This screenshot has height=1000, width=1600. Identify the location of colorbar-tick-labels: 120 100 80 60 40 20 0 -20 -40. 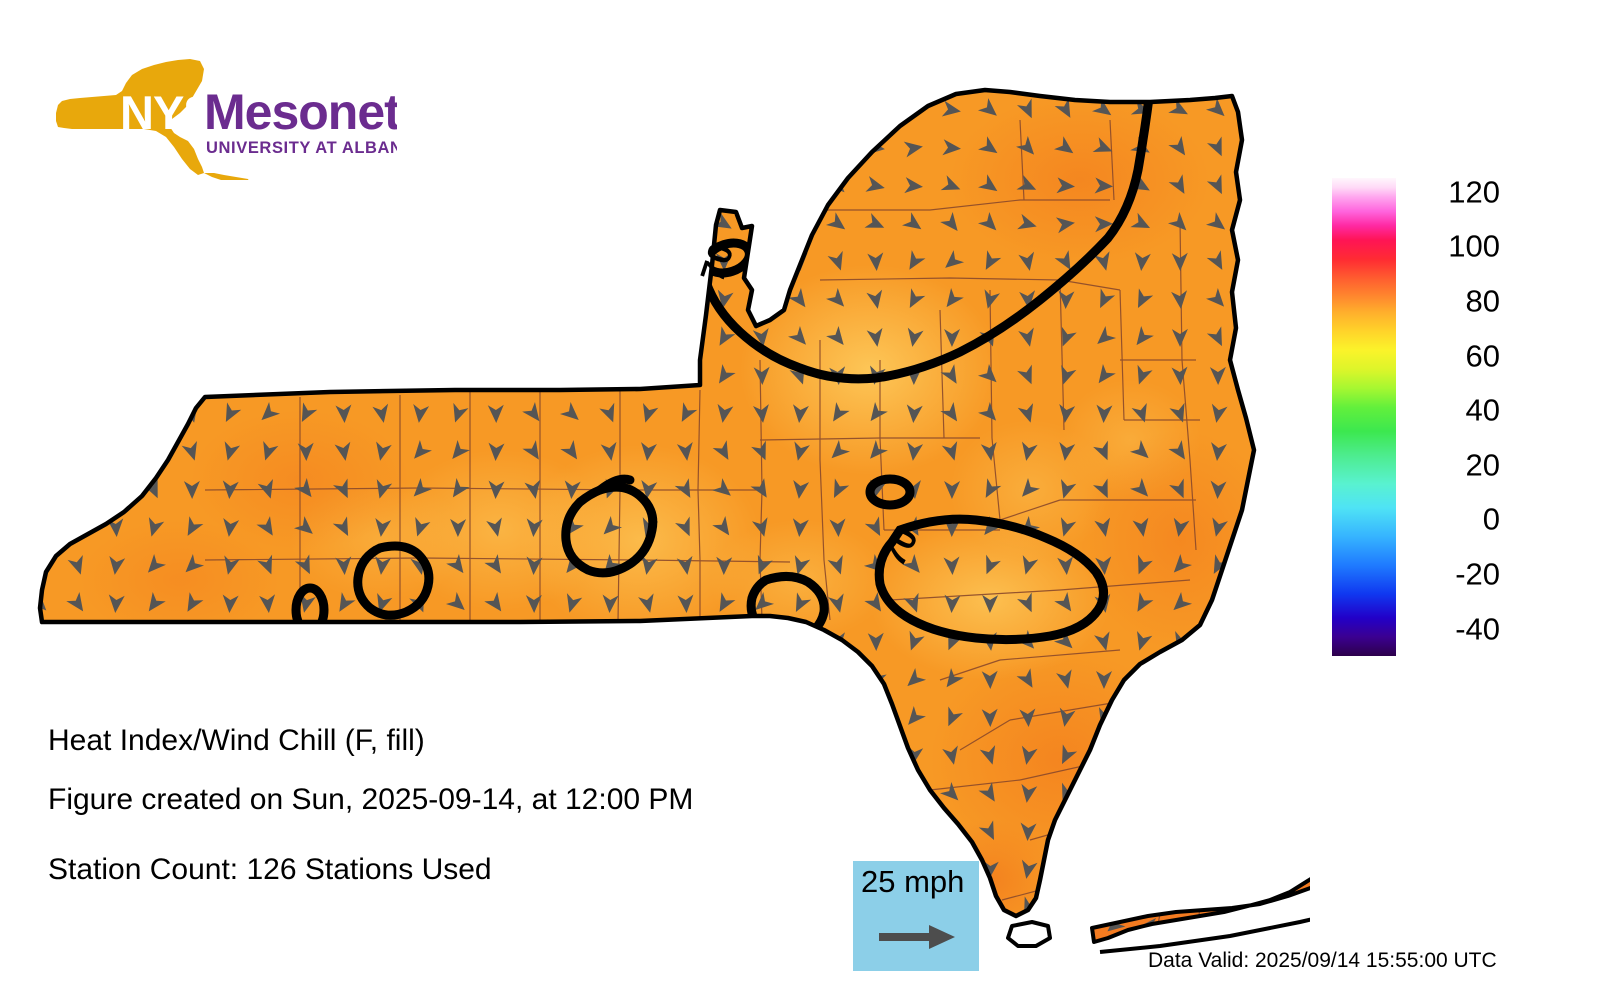
(1464, 416).